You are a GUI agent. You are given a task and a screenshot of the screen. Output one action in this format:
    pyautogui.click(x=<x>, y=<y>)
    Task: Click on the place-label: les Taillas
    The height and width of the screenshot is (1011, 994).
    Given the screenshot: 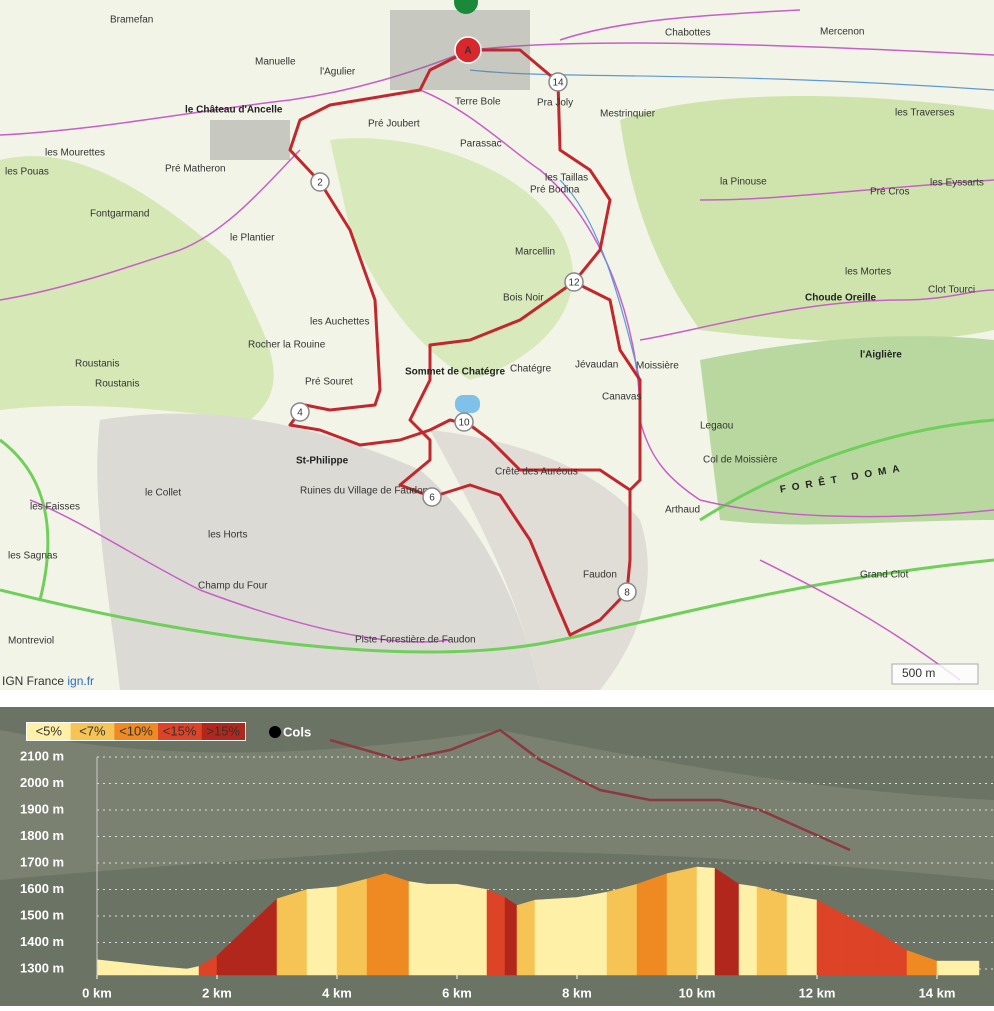 What is the action you would take?
    pyautogui.click(x=566, y=178)
    